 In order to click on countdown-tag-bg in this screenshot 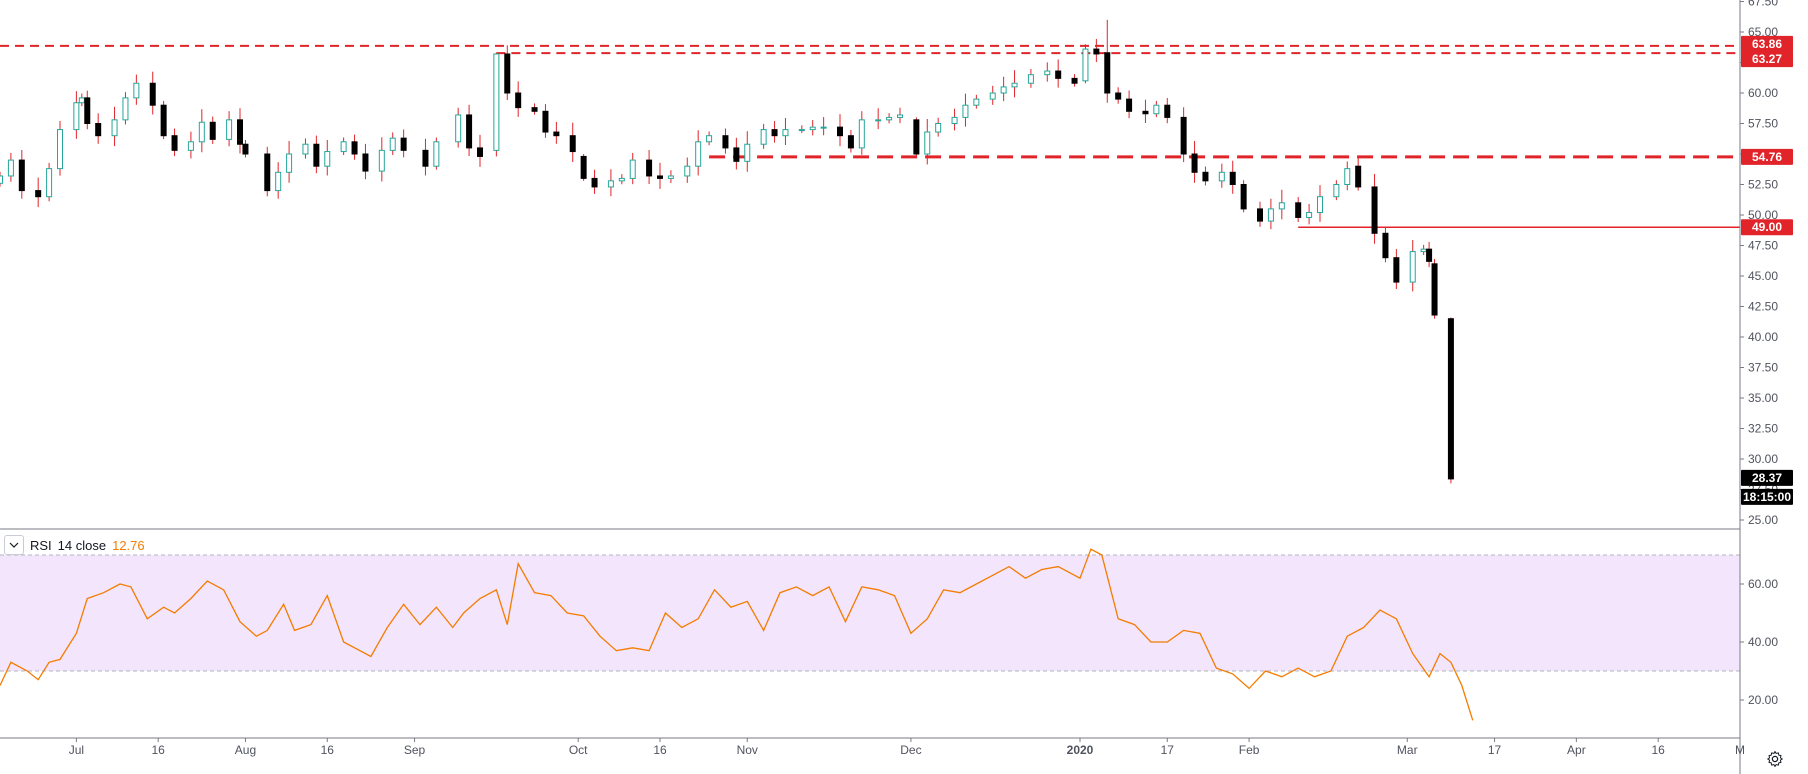, I will do `click(1767, 496)`.